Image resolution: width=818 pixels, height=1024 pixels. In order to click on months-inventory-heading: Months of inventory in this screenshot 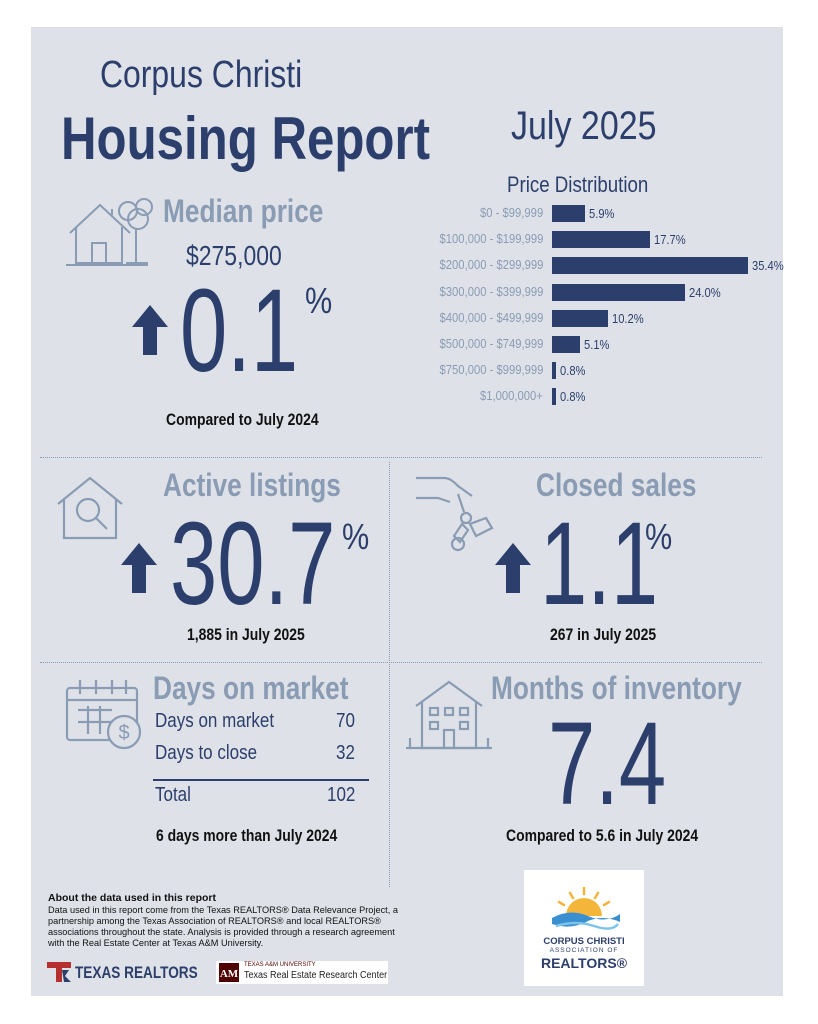, I will do `click(616, 688)`.